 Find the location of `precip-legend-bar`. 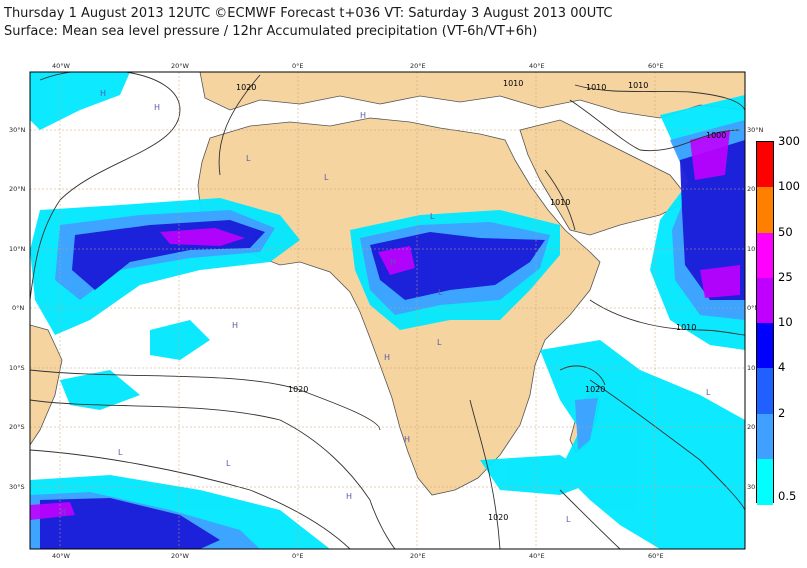

precip-legend-bar is located at coordinates (765, 323).